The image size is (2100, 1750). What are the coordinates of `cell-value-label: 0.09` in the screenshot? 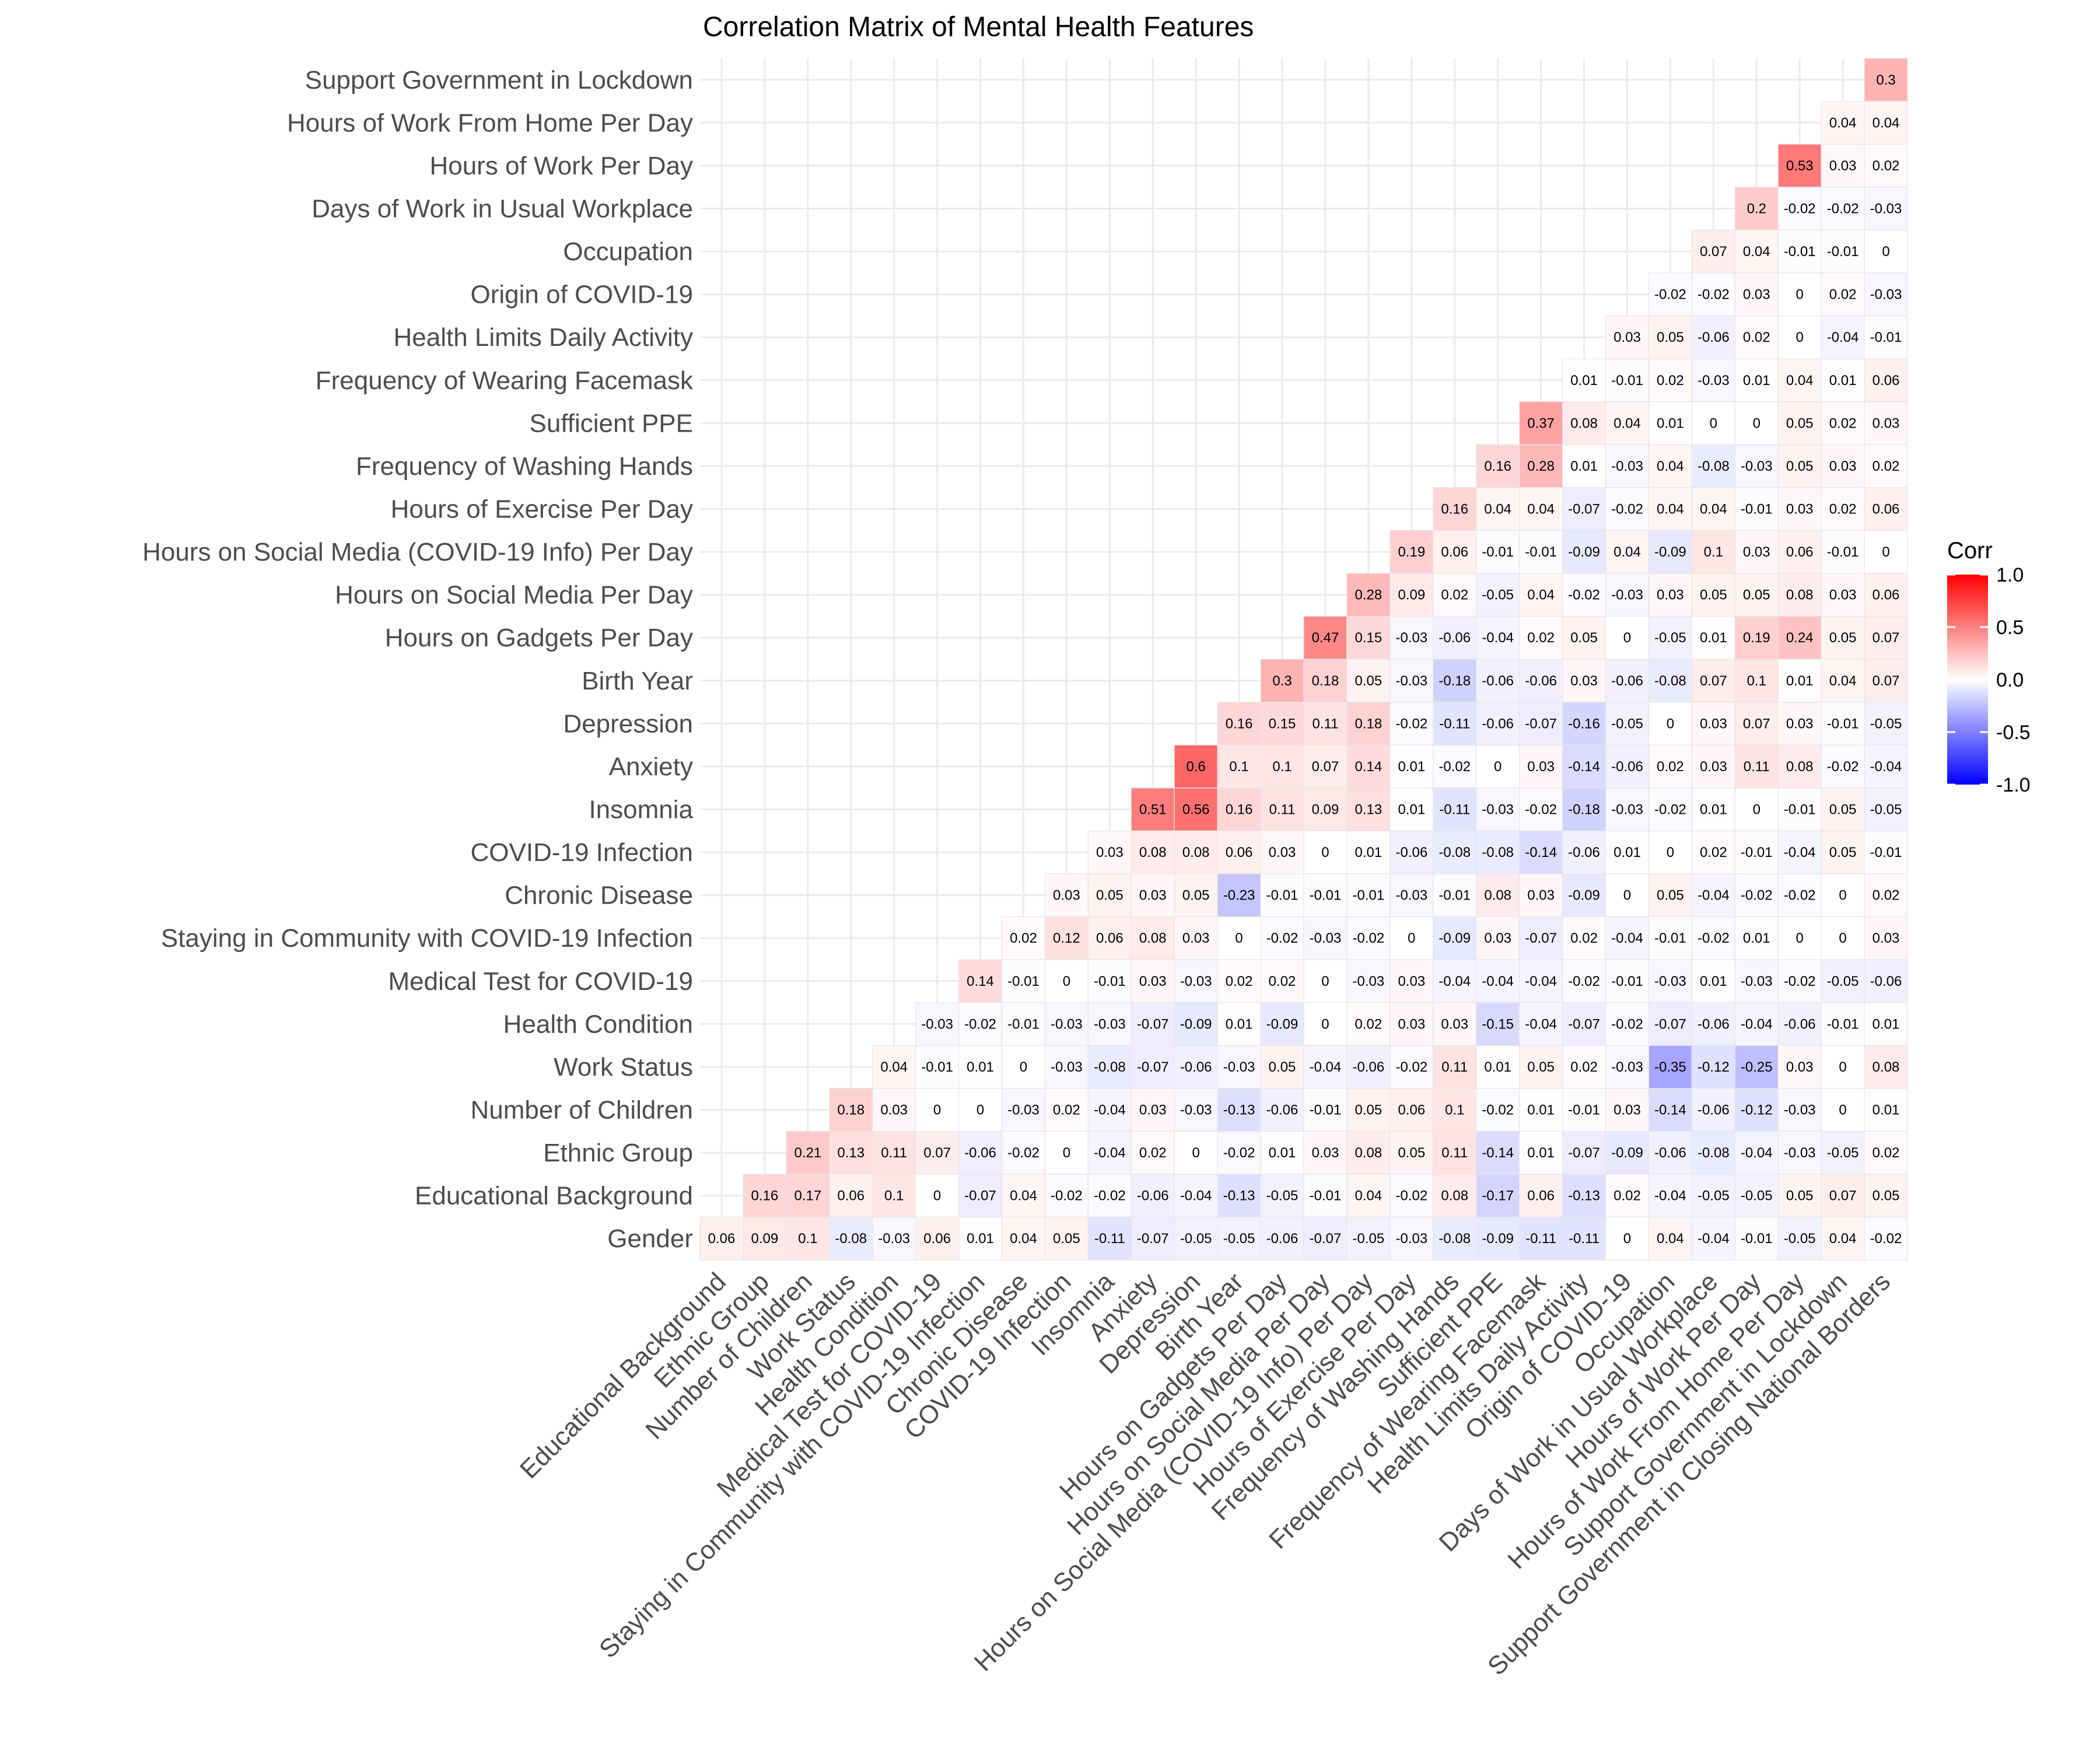 It's located at (1412, 595).